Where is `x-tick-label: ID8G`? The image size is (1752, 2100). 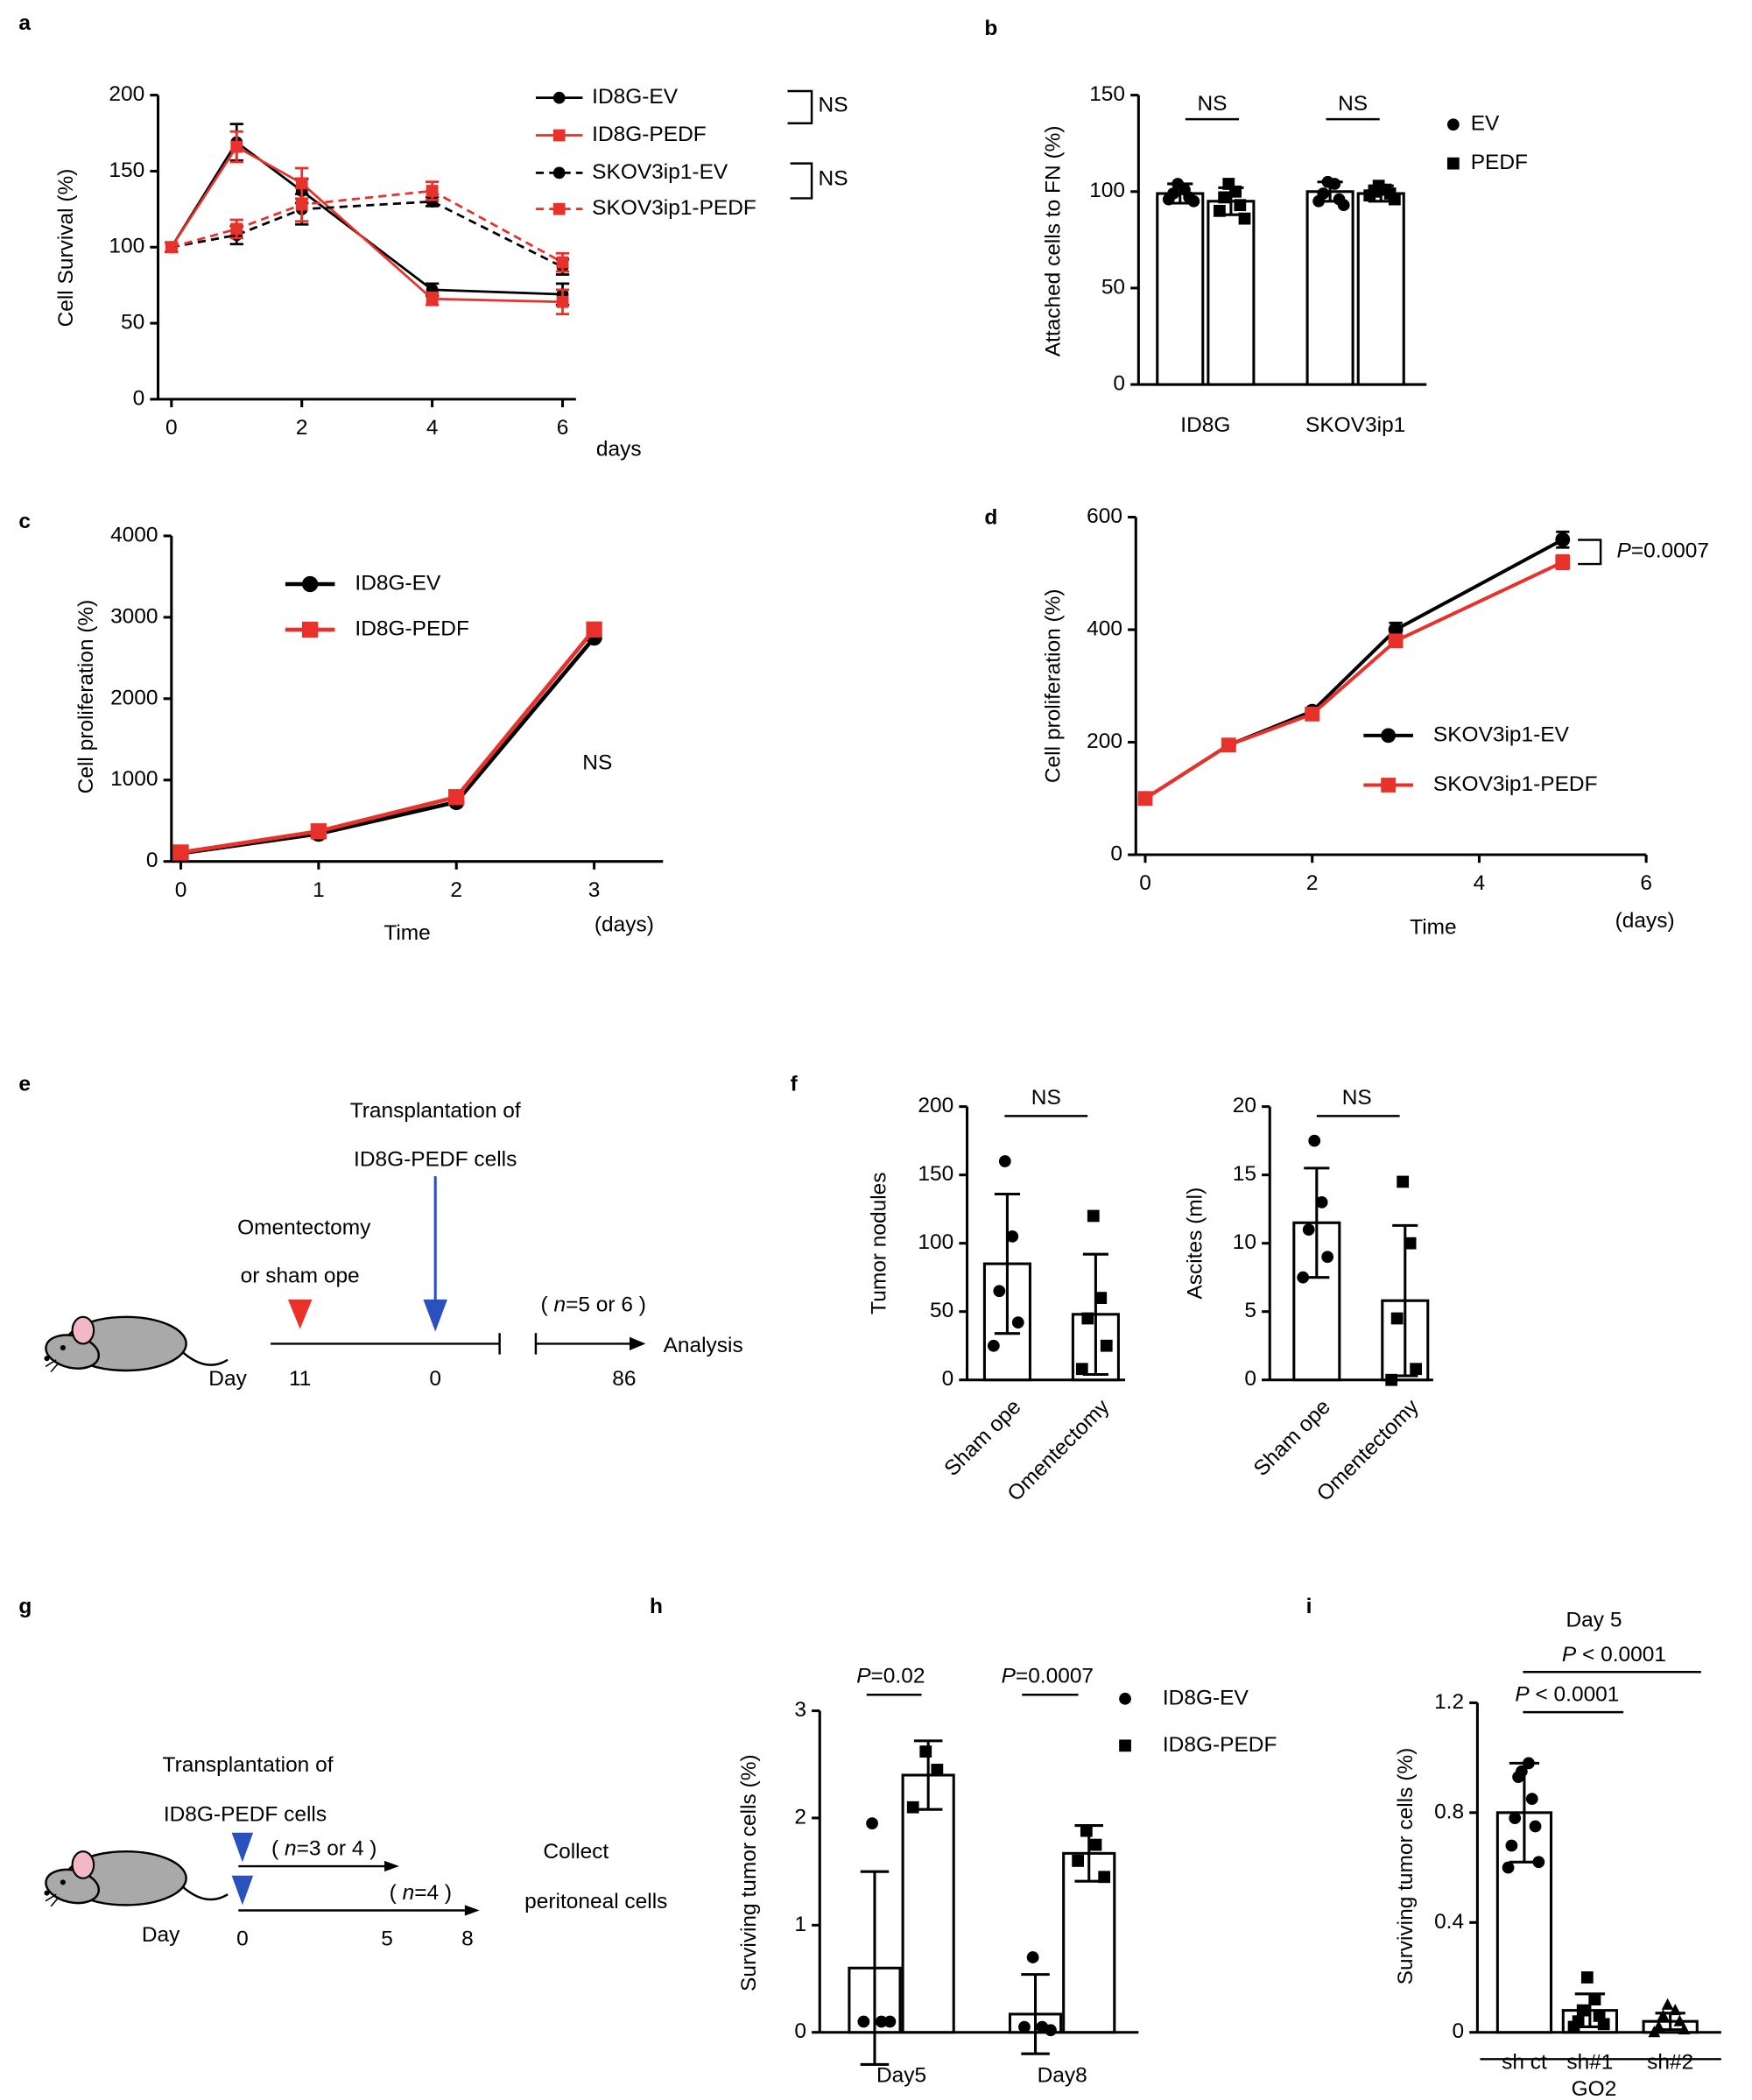 x-tick-label: ID8G is located at coordinates (1205, 425).